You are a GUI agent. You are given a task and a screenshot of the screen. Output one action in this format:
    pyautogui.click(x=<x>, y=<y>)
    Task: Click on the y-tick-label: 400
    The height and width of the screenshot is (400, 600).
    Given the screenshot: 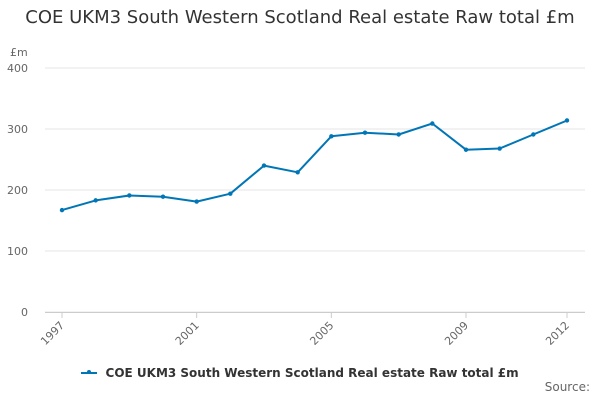 What is the action you would take?
    pyautogui.click(x=17, y=68)
    